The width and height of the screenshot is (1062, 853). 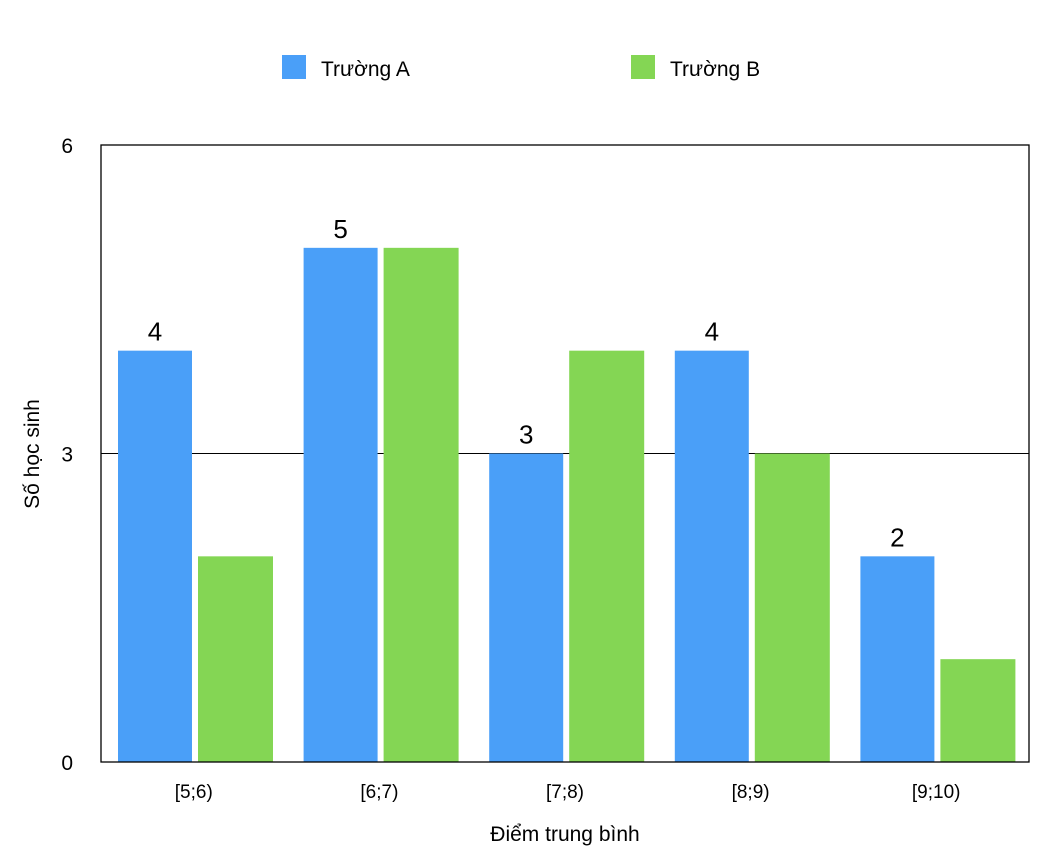 What do you see at coordinates (67, 763) in the screenshot?
I see `y-tick-label: 0` at bounding box center [67, 763].